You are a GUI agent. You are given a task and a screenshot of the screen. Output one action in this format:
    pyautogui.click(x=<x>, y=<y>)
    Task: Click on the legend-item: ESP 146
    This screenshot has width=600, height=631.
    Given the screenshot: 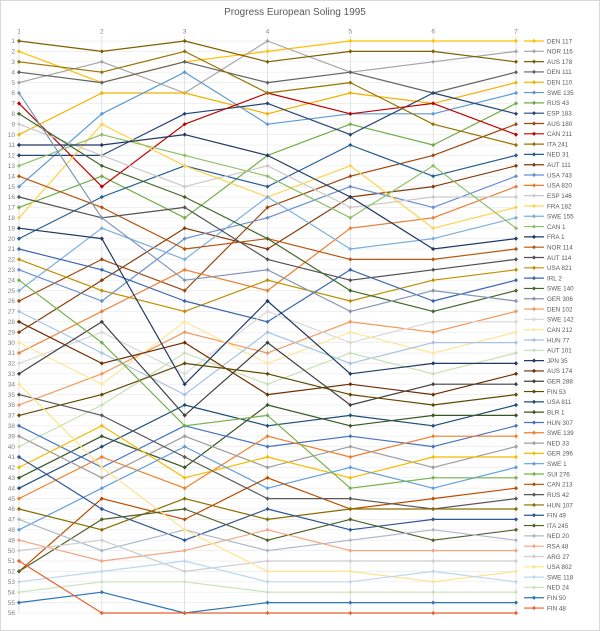 What is the action you would take?
    pyautogui.click(x=548, y=196)
    